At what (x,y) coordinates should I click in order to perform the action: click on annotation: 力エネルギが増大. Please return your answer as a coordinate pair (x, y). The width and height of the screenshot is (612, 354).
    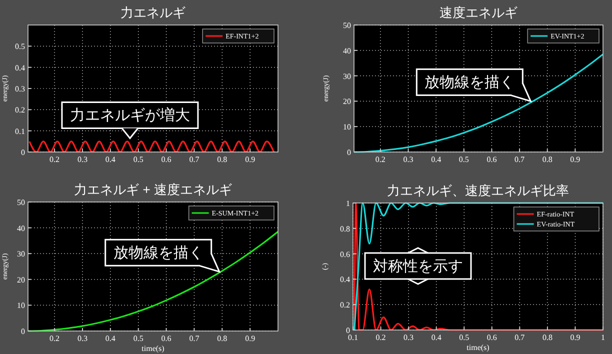
    Looking at the image, I should click on (130, 115).